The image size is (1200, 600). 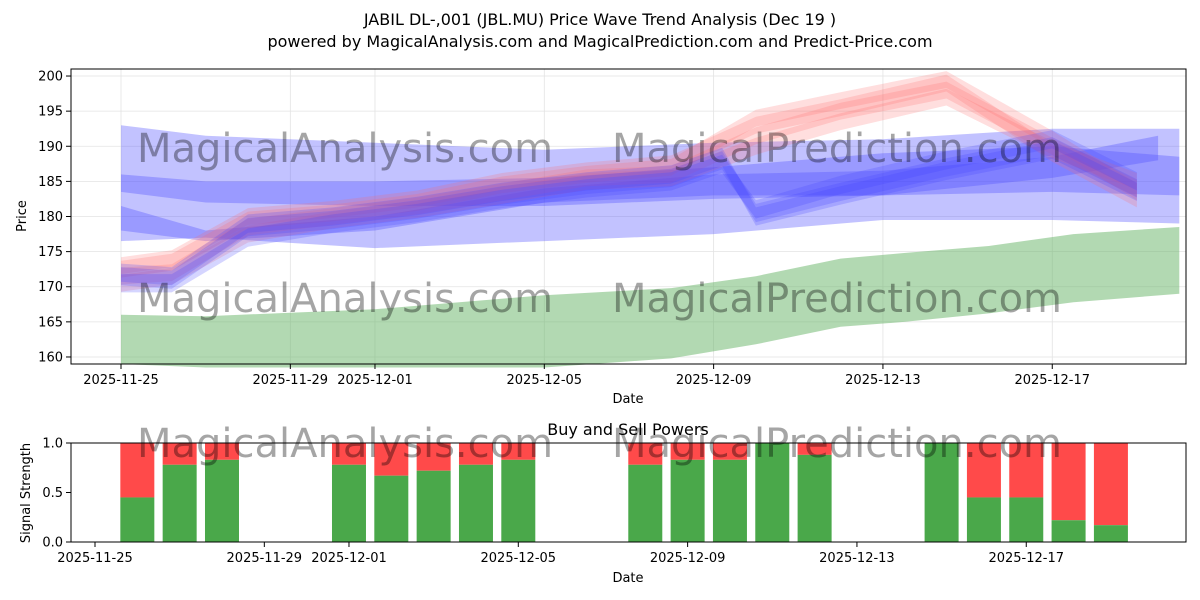 What do you see at coordinates (95, 558) in the screenshot?
I see `signal-x-tick-label: 2025-11-25` at bounding box center [95, 558].